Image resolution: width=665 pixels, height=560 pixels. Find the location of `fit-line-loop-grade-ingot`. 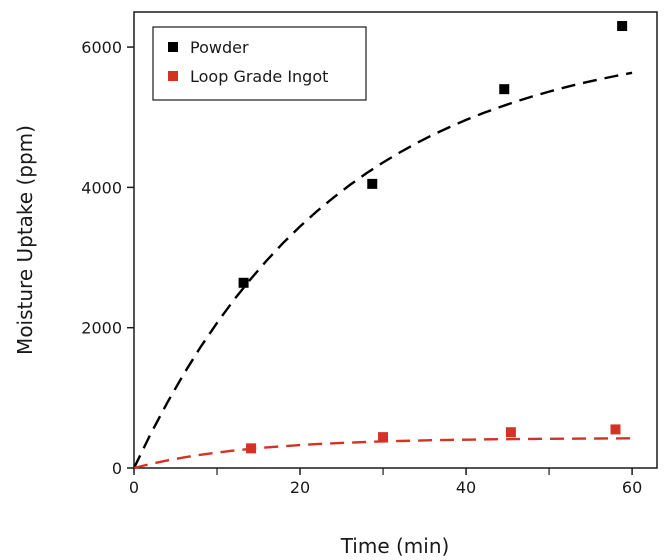

fit-line-loop-grade-ingot is located at coordinates (383, 453).